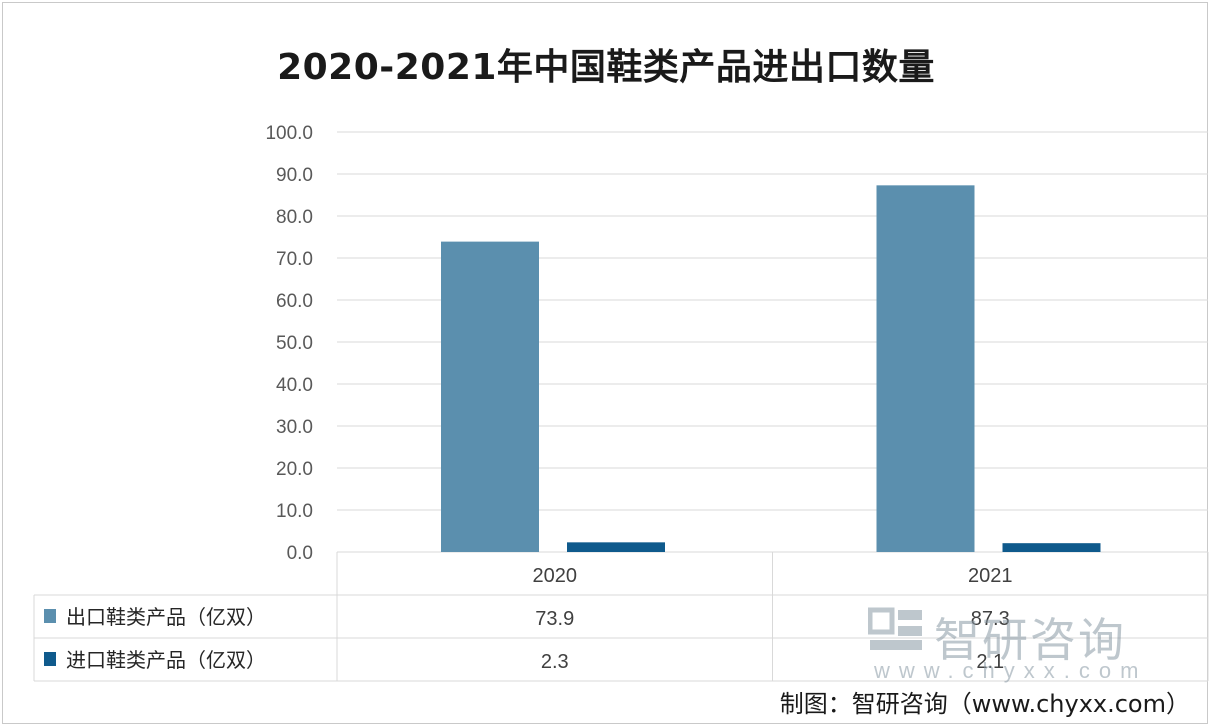  Describe the element at coordinates (606, 67) in the screenshot. I see `chart-title: 2020-2021年中国鞋类产品进出口数量` at that location.